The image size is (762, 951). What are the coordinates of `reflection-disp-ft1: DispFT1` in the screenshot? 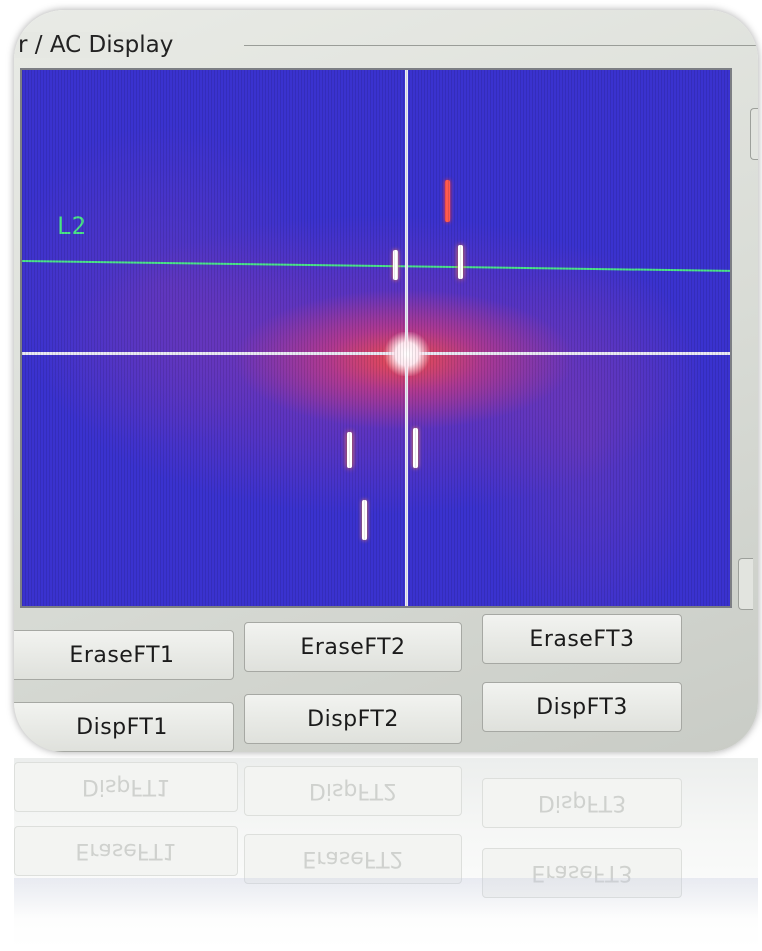 It's located at (126, 787).